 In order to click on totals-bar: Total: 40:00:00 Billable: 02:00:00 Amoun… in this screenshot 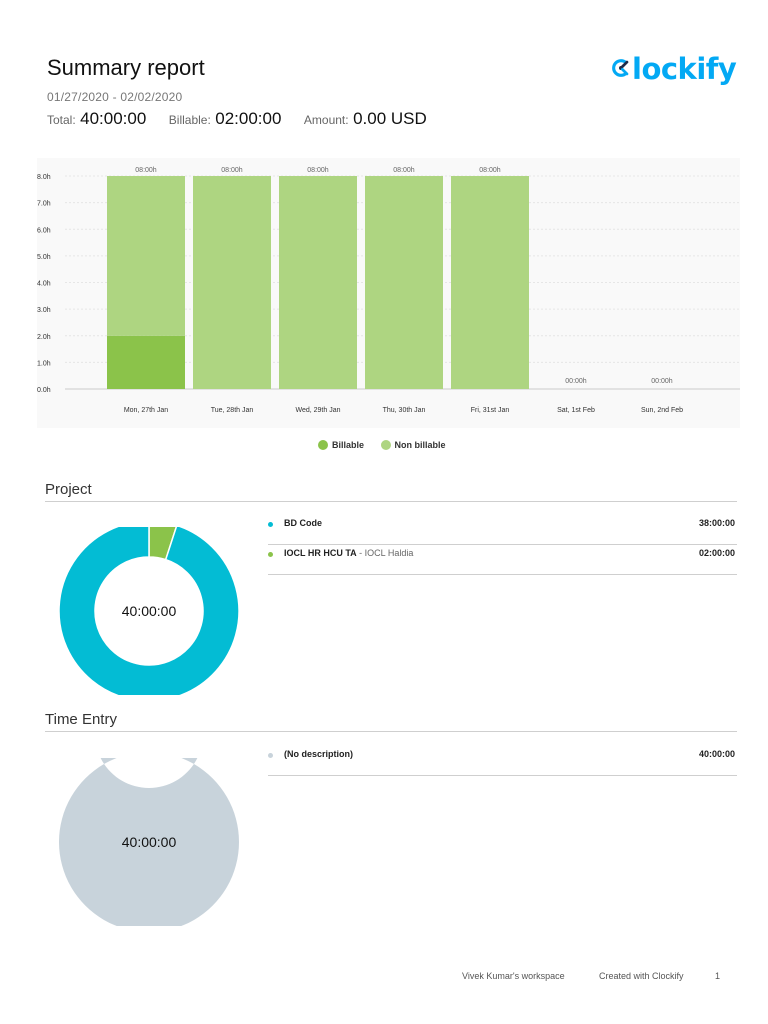, I will do `click(246, 119)`.